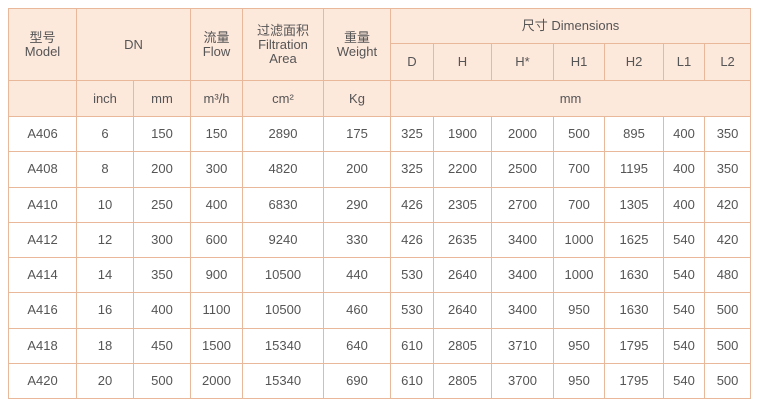  I want to click on header-cell: 过滤面积 Filtration Area, so click(283, 44).